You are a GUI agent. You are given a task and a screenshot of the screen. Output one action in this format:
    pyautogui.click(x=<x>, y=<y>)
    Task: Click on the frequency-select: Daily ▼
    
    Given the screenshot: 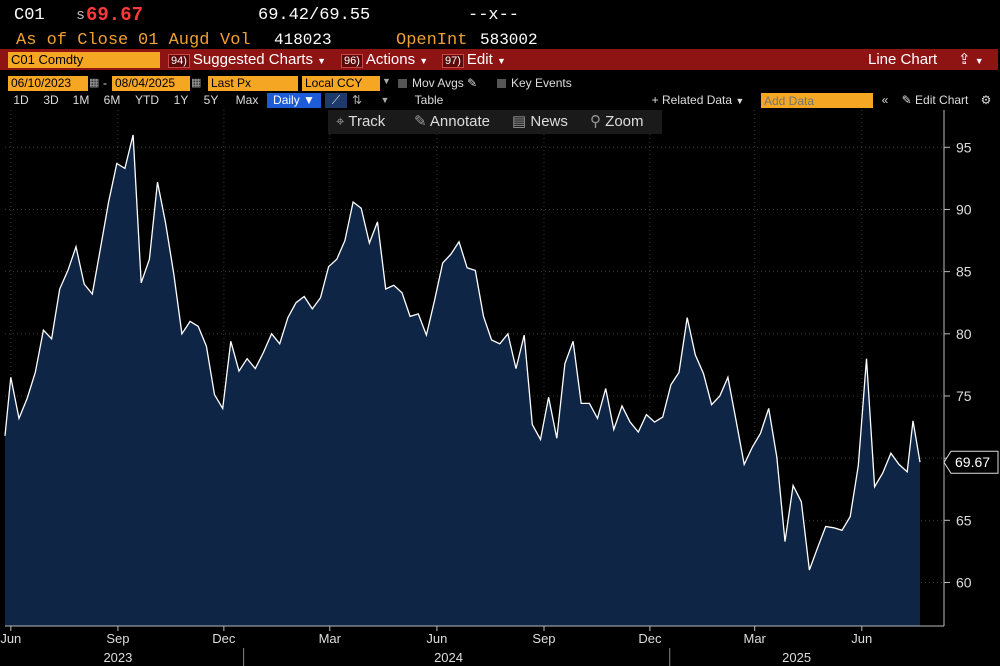 What is the action you would take?
    pyautogui.click(x=294, y=100)
    